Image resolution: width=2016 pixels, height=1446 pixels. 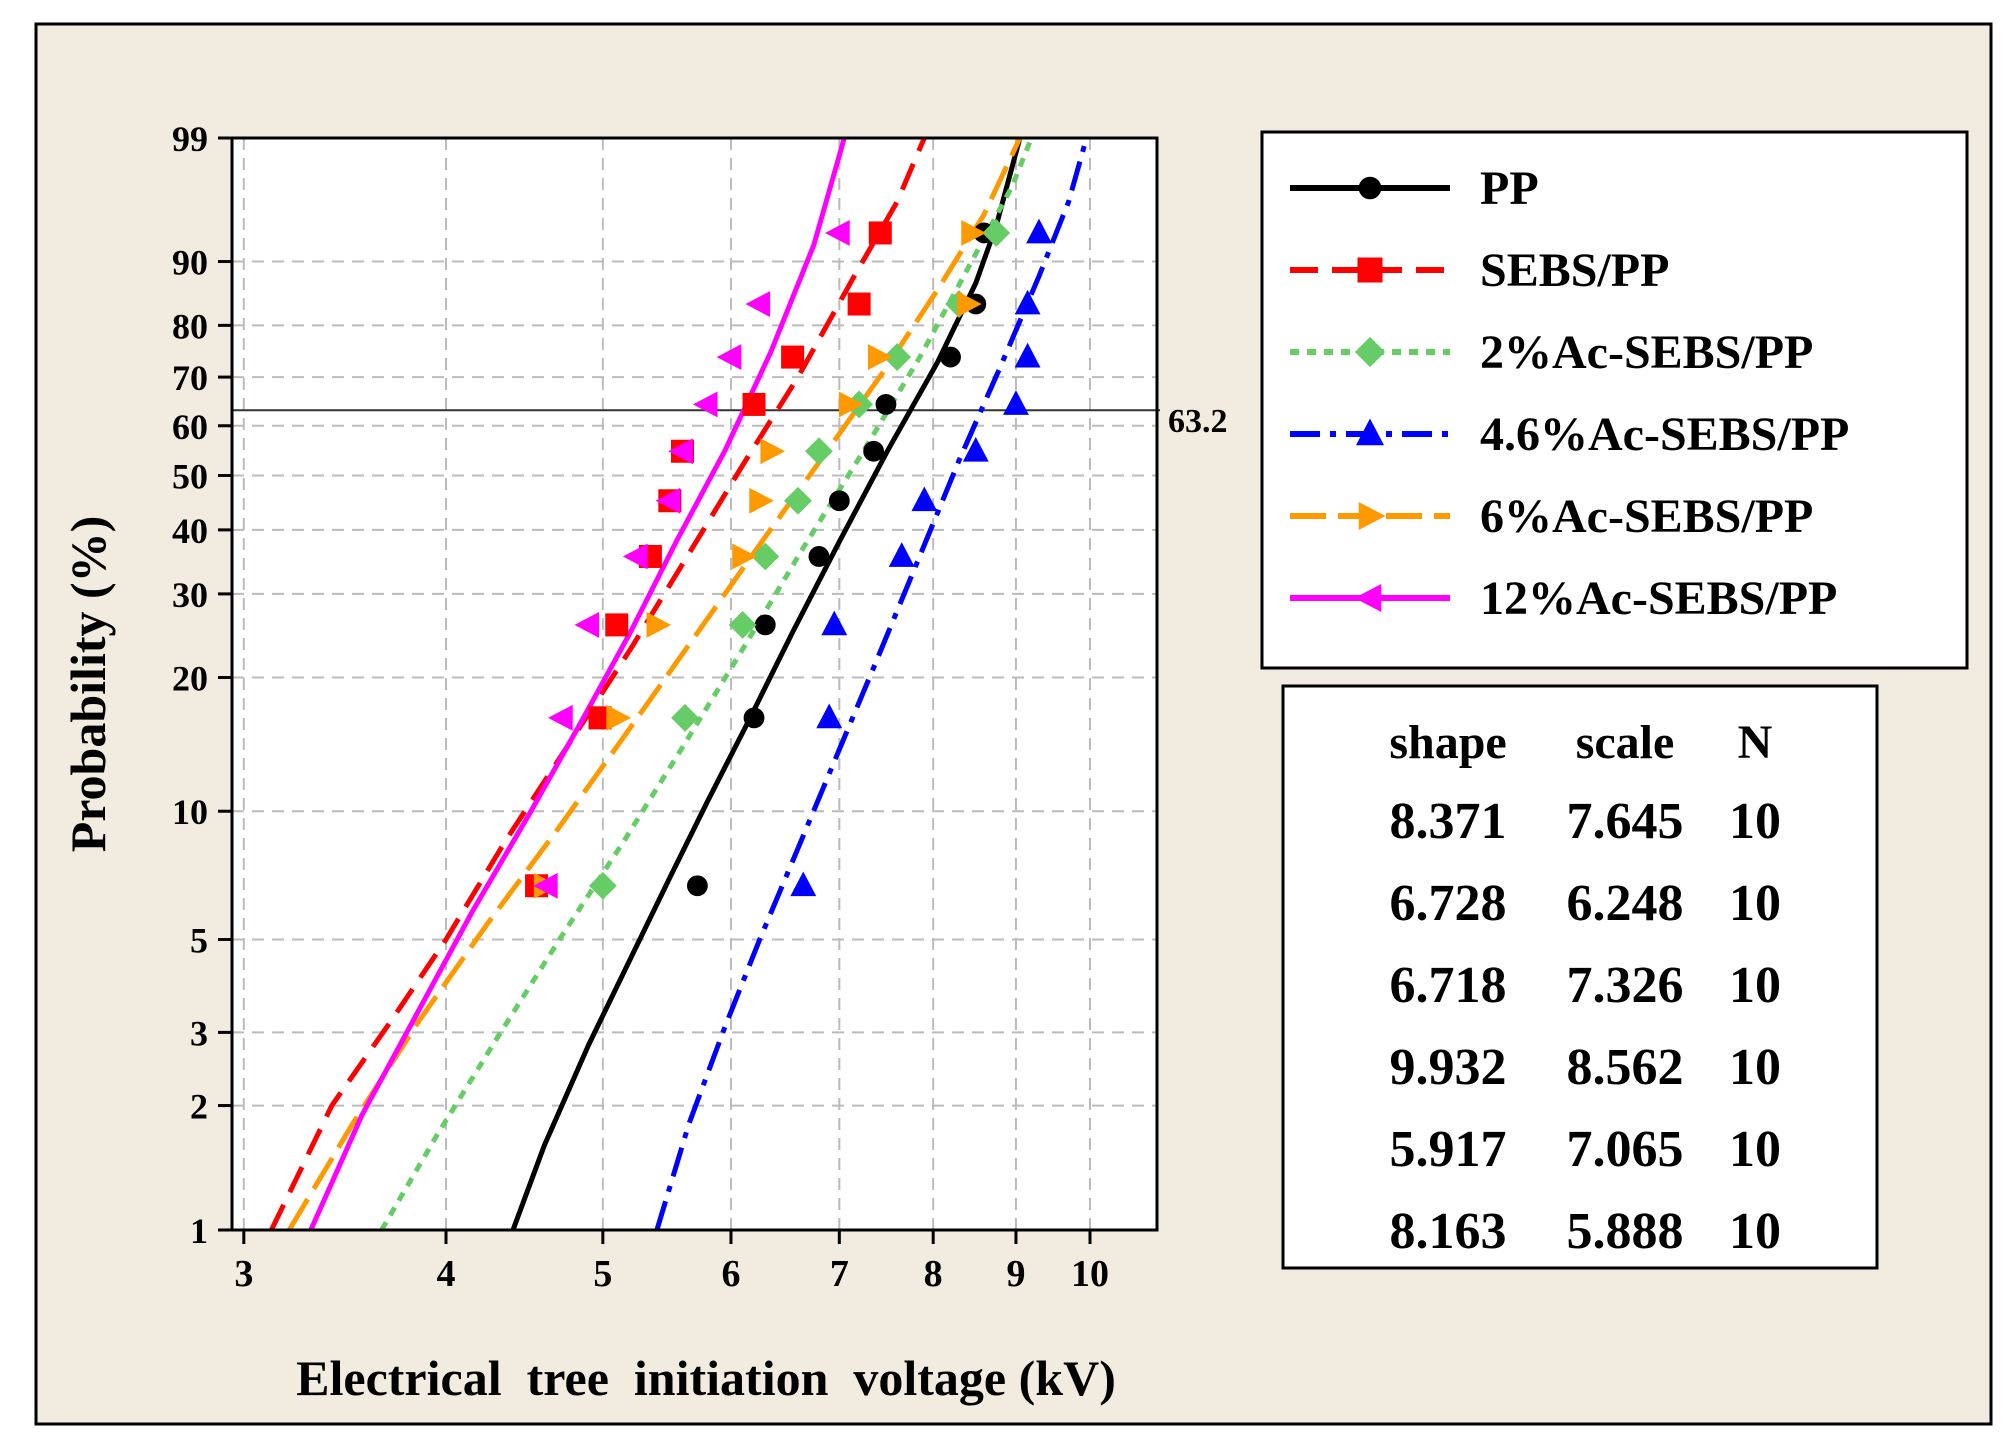 What do you see at coordinates (1448, 1149) in the screenshot?
I see `stats-cell: 5.917` at bounding box center [1448, 1149].